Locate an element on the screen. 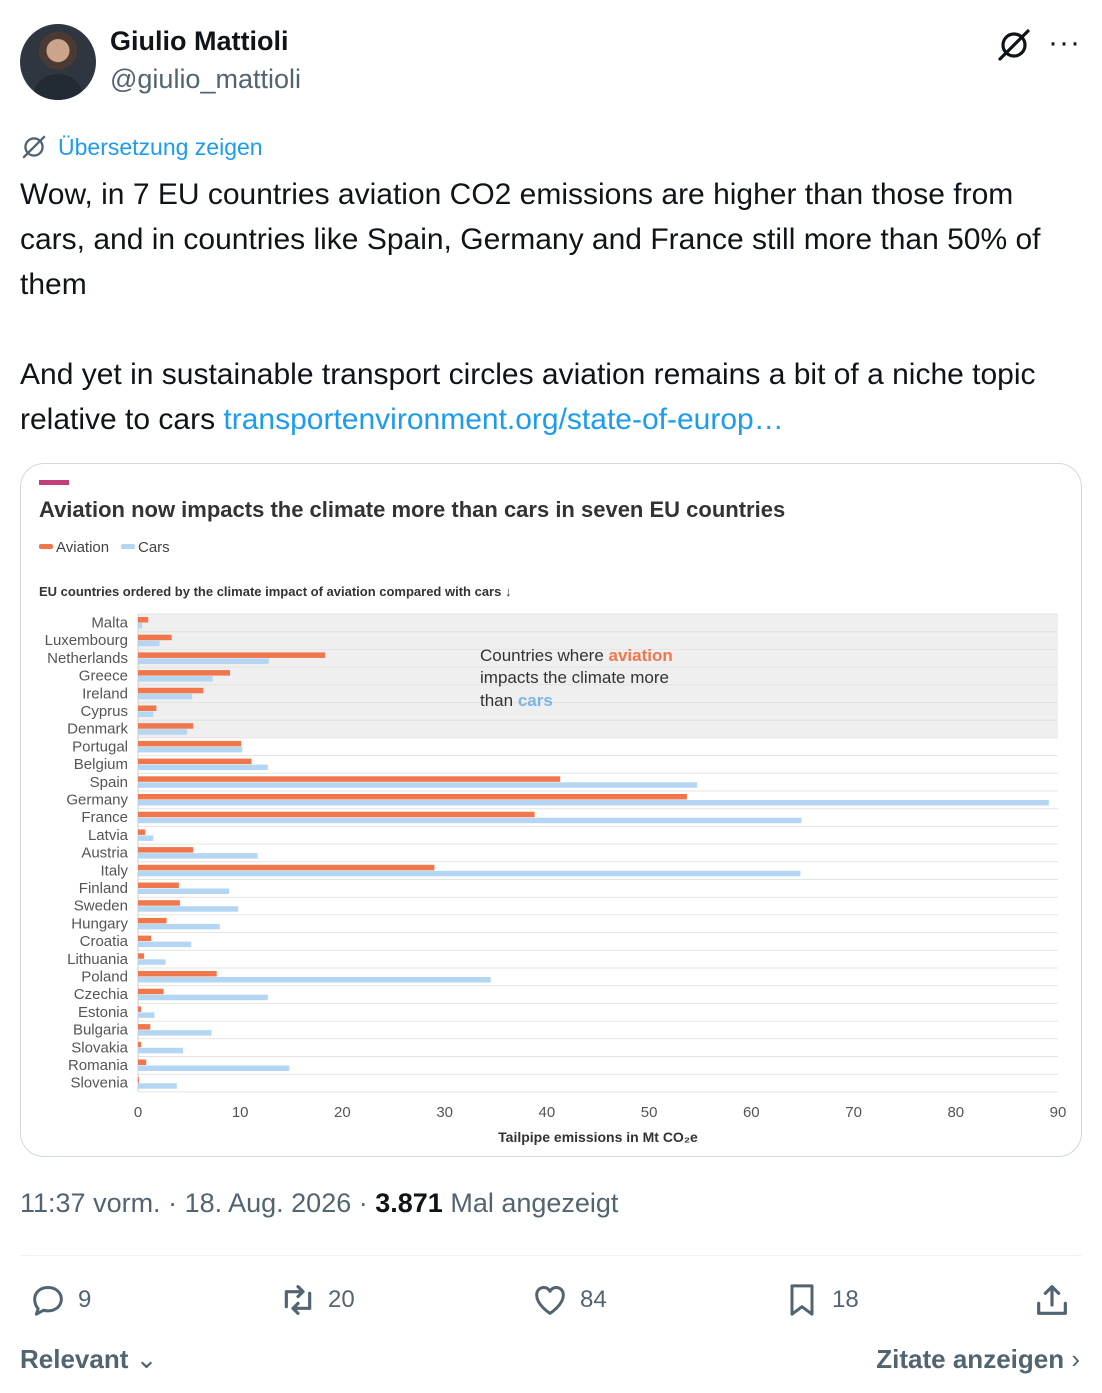  bar-cars-hungary is located at coordinates (179, 926).